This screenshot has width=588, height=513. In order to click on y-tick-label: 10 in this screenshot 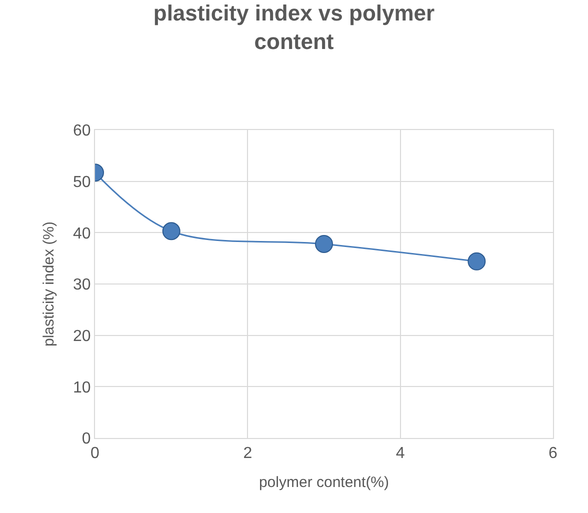, I will do `click(82, 387)`.